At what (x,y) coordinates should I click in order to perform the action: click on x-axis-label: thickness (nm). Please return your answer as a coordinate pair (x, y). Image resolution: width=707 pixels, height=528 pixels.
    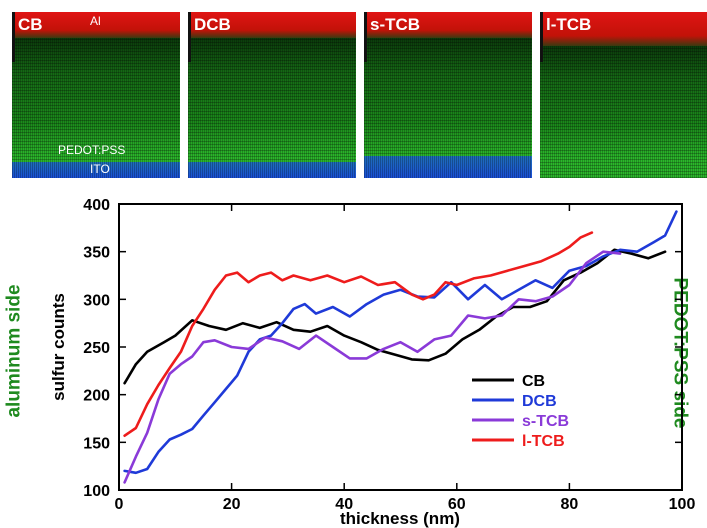
    Looking at the image, I should click on (400, 518).